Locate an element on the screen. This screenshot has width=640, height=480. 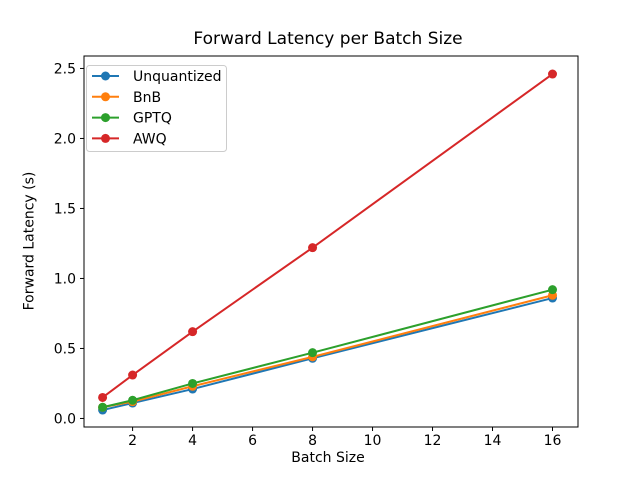
legend-label: GPTQ is located at coordinates (152, 119).